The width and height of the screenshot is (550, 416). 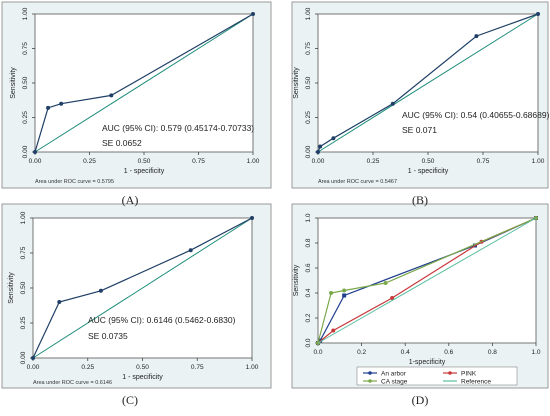 What do you see at coordinates (476, 115) in the screenshot?
I see `auc-annotation: AUC (95% CI): 0.54 (0.40655-0.68689)` at bounding box center [476, 115].